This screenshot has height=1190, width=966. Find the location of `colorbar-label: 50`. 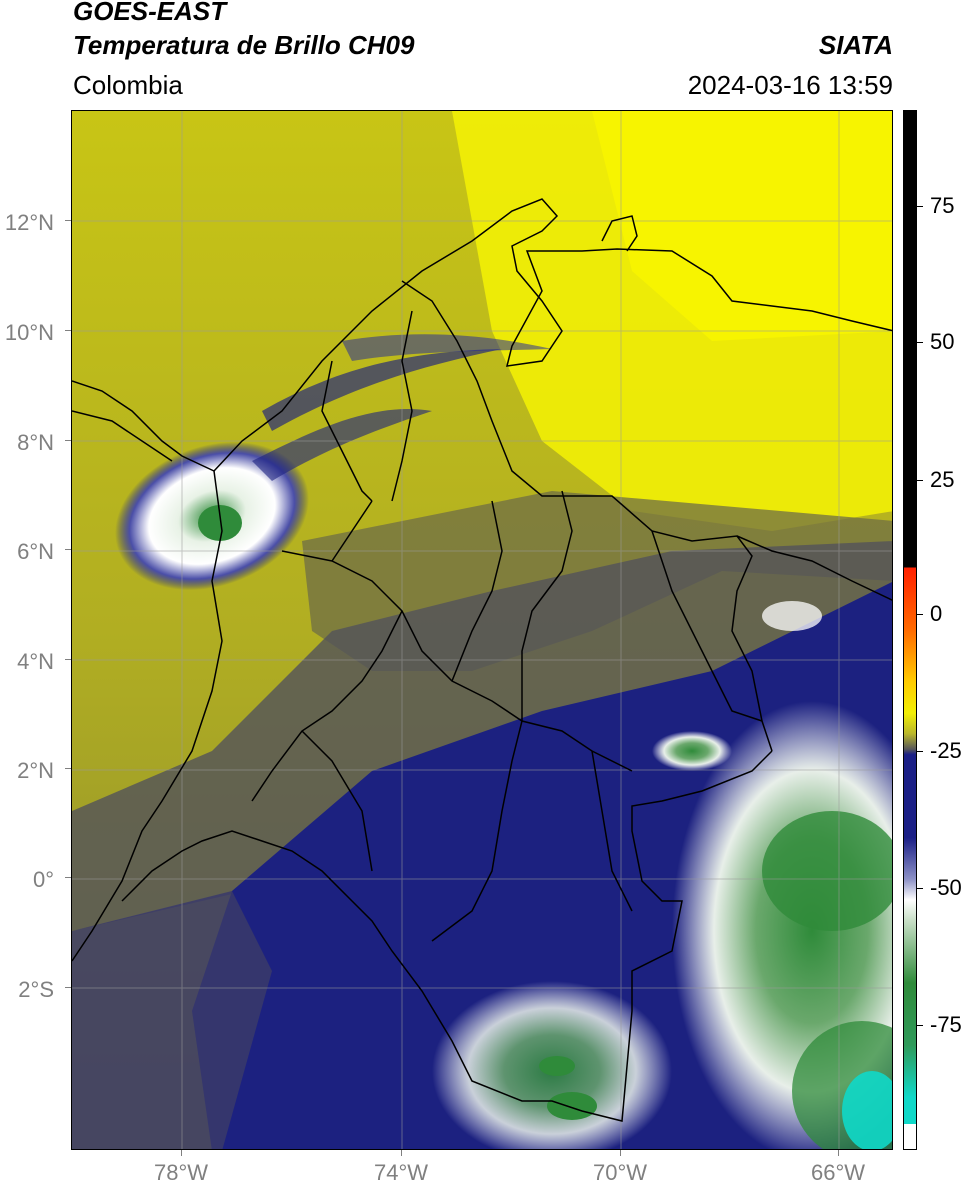

colorbar-label: 50 is located at coordinates (942, 341).